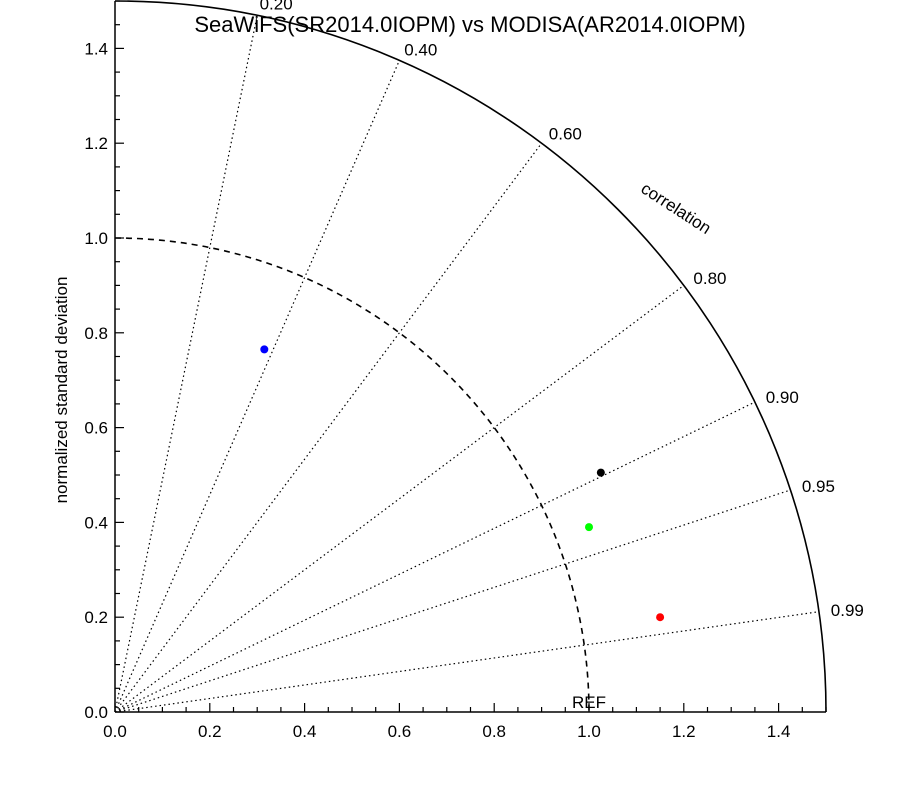 The image size is (900, 788). I want to click on y-tick-label: 0.8, so click(96, 333).